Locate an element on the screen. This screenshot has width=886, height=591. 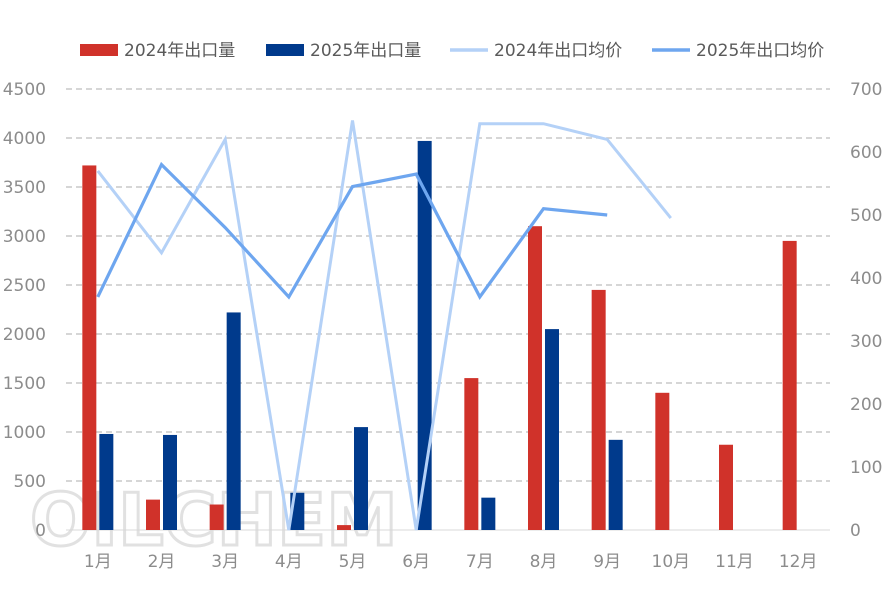
y-left-tick-label: 4000 is located at coordinates (24, 139).